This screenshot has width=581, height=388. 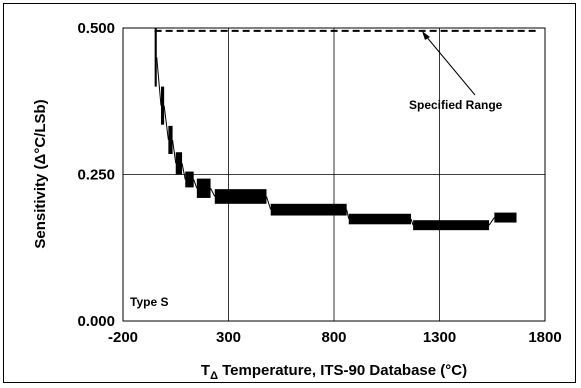 I want to click on y-tick-label: 0.250, so click(x=96, y=175).